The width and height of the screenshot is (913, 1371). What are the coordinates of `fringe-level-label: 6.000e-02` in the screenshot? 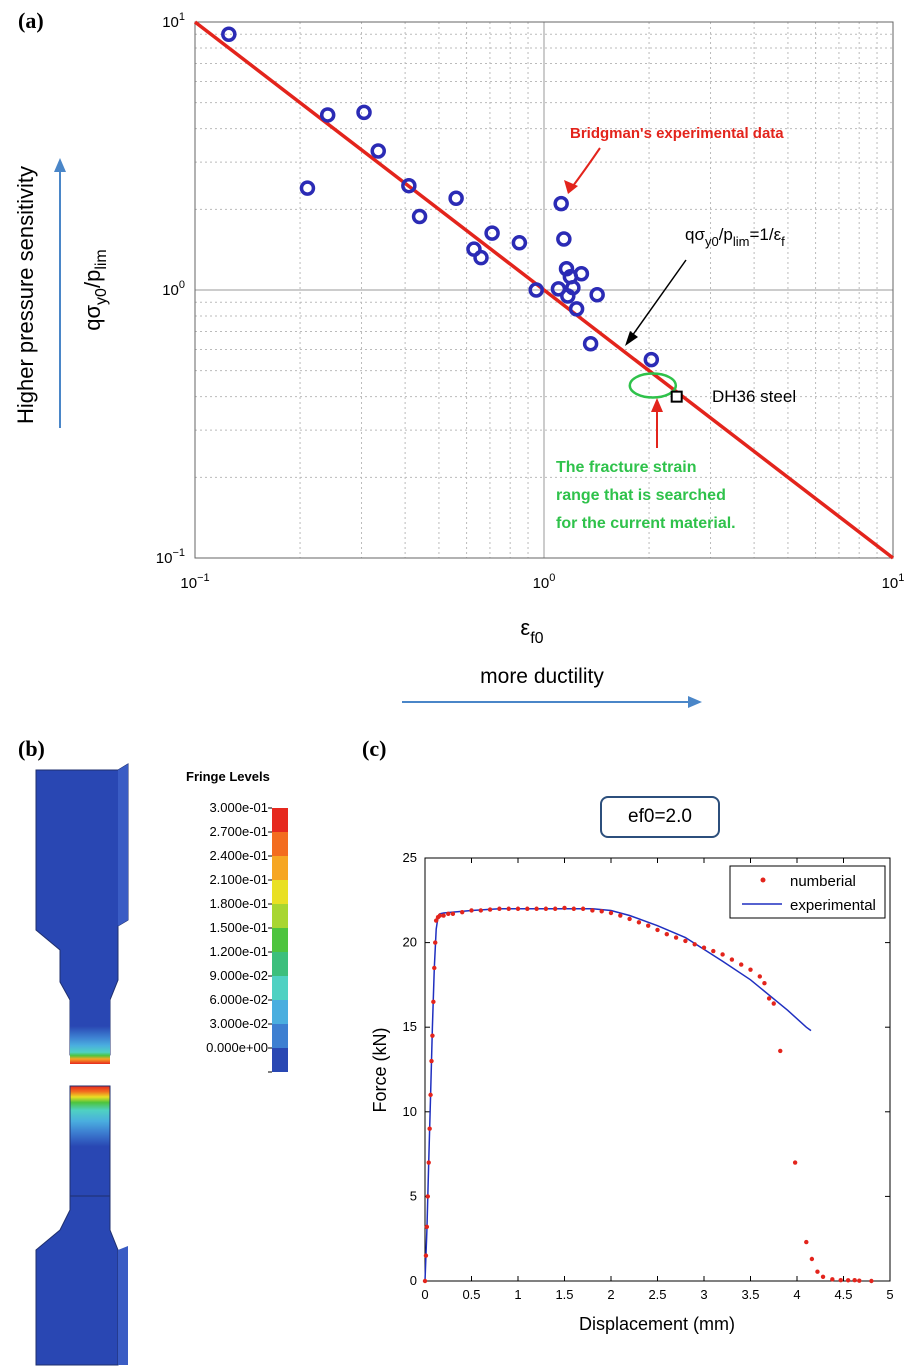 It's located at (238, 999).